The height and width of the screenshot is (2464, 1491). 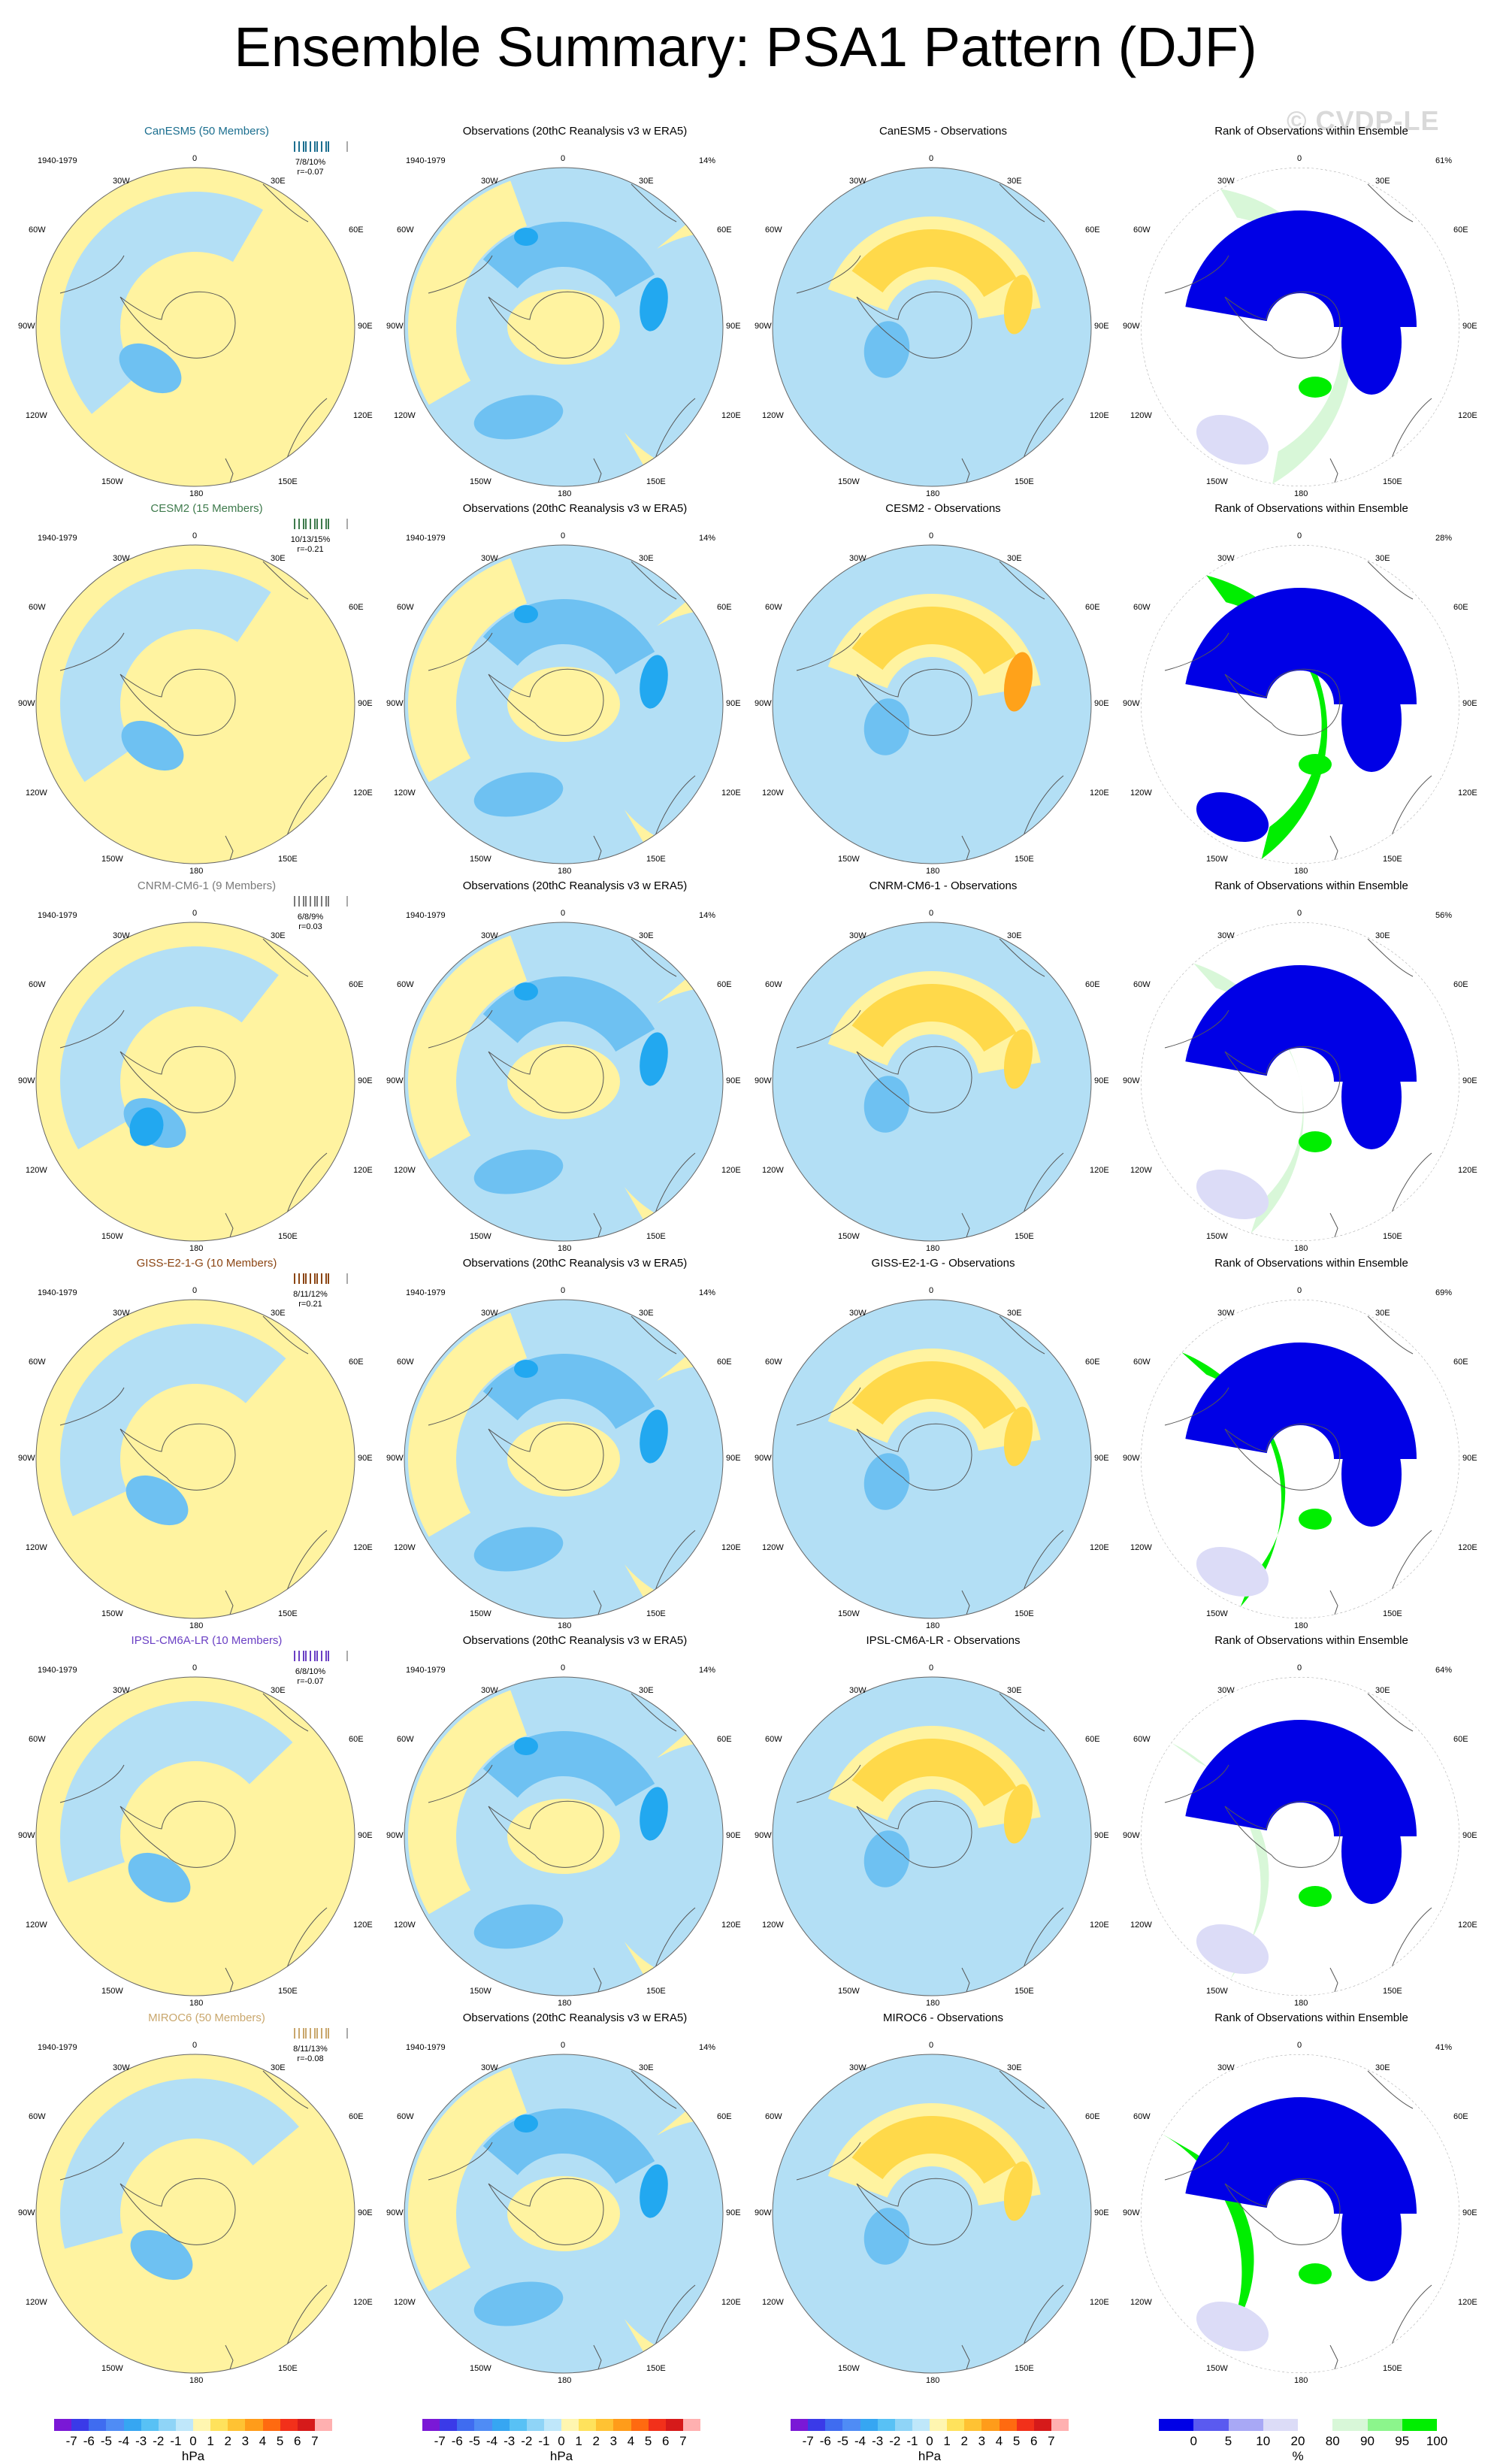 What do you see at coordinates (457, 2441) in the screenshot?
I see `colorbar-tick: -6` at bounding box center [457, 2441].